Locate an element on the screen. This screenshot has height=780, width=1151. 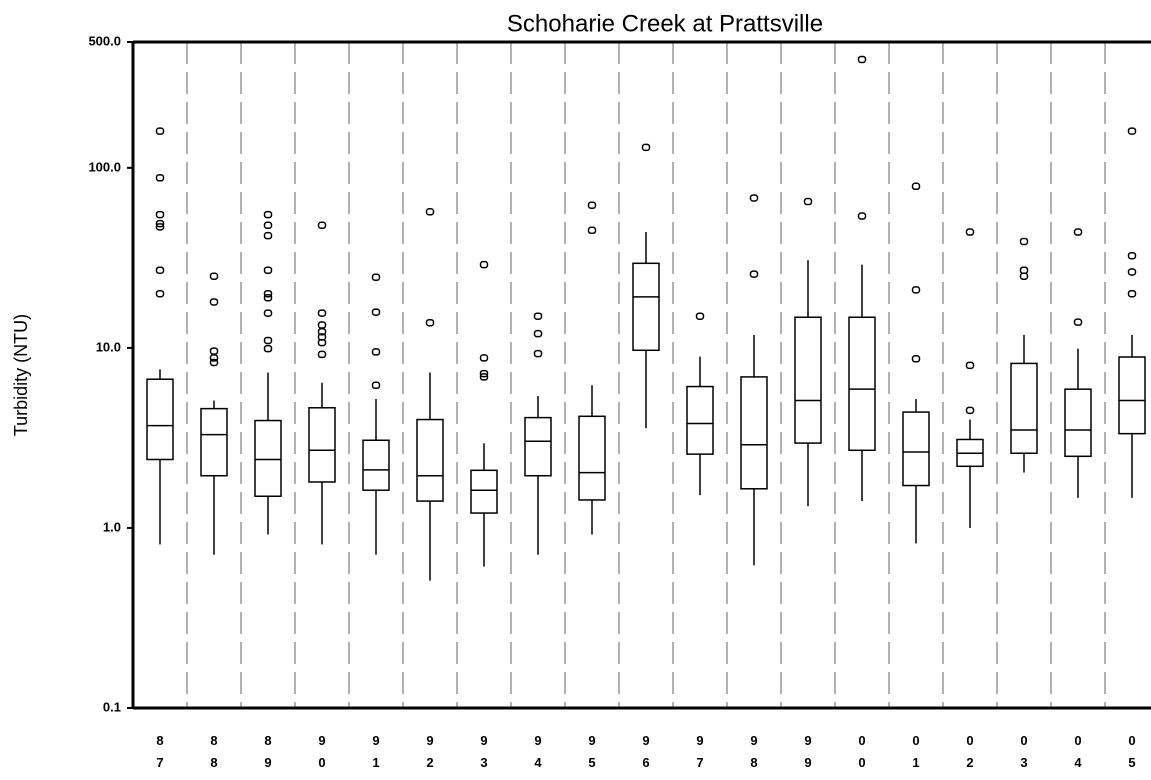
x-tick-label: 05 is located at coordinates (1132, 751).